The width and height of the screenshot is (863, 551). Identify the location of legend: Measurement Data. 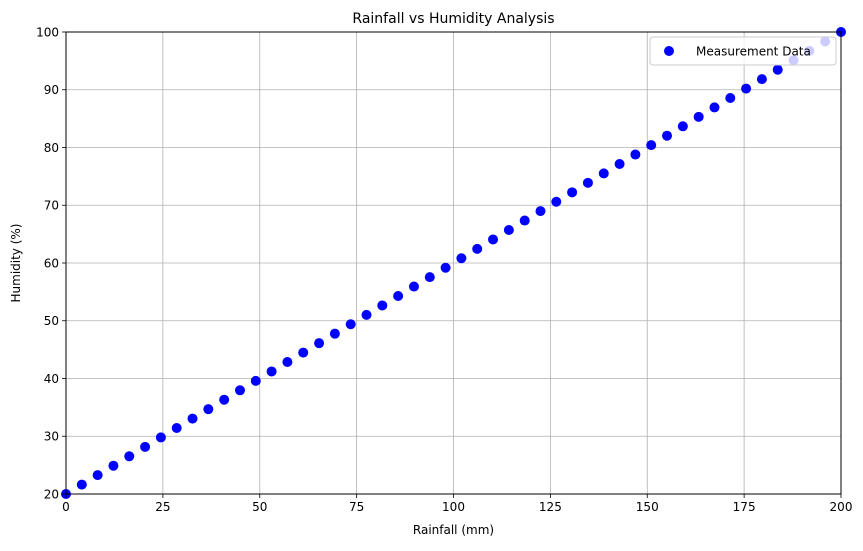
(743, 51).